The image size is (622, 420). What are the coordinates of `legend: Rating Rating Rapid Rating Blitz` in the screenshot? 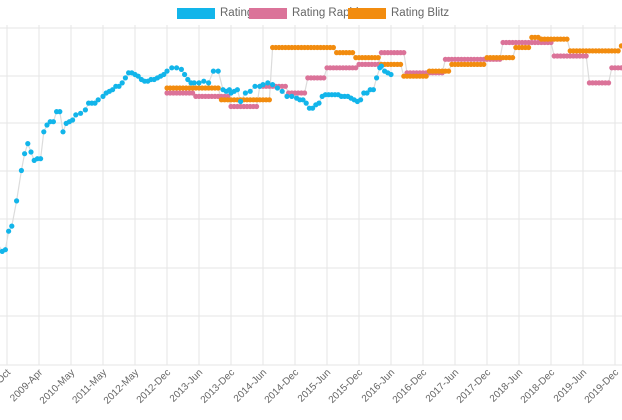 It's located at (311, 13).